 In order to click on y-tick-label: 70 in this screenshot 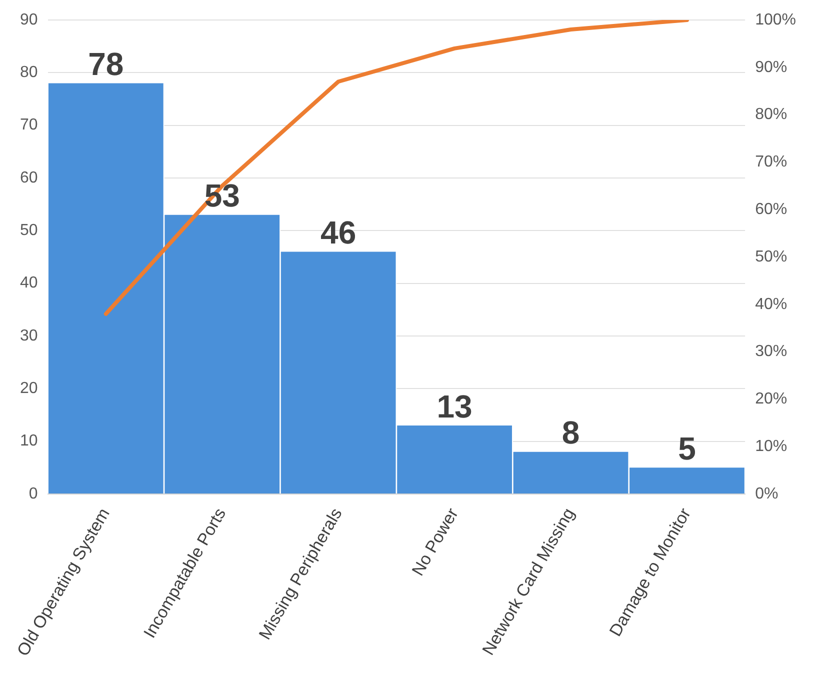, I will do `click(29, 125)`.